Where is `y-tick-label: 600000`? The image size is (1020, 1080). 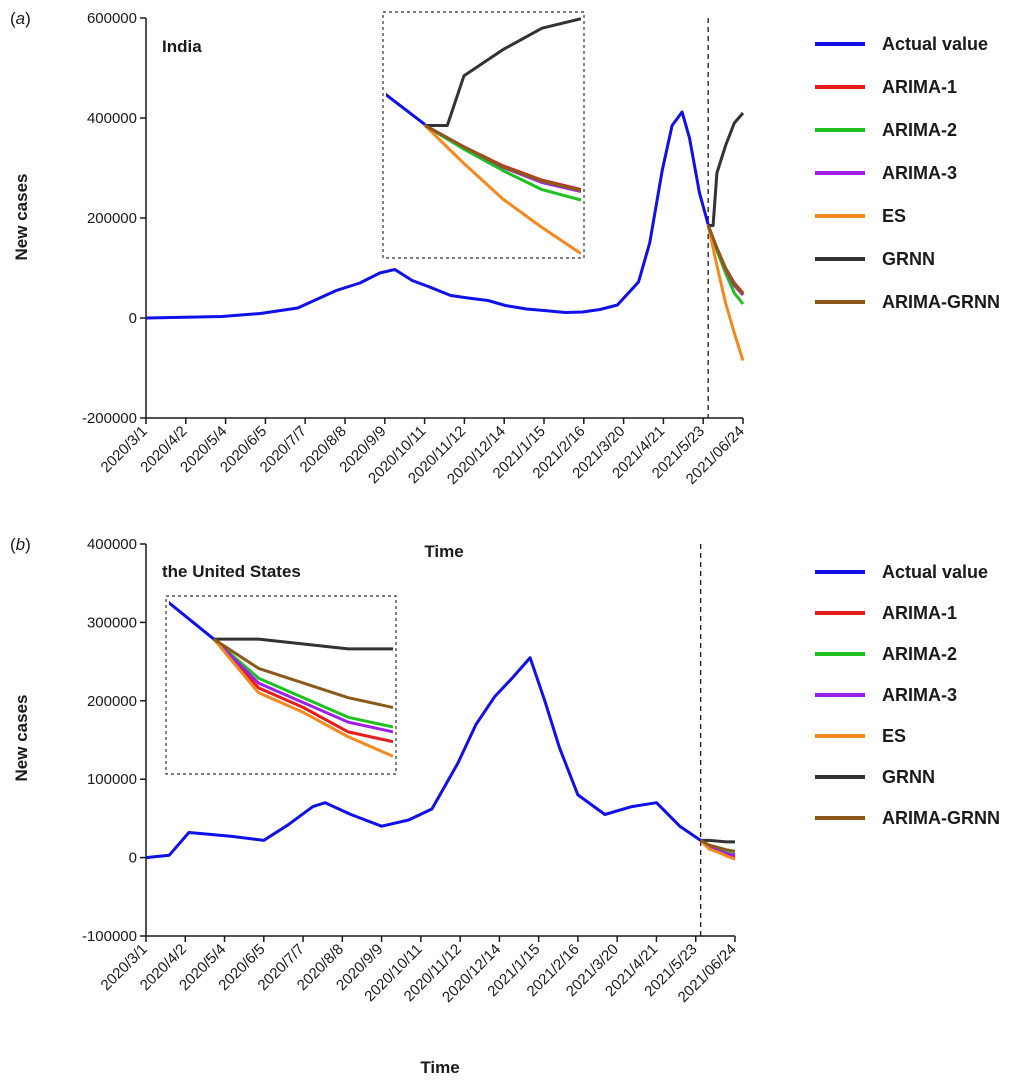 y-tick-label: 600000 is located at coordinates (112, 18).